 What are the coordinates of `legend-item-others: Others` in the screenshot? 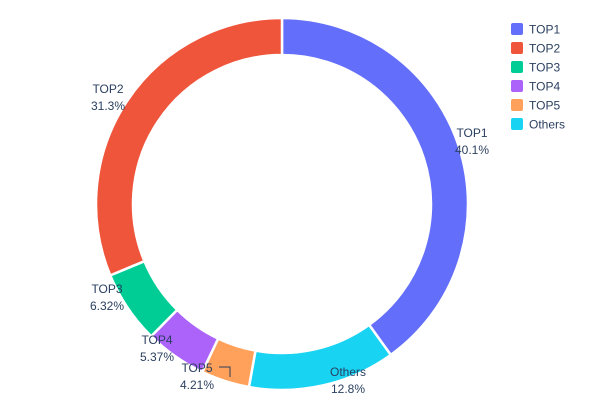 It's located at (538, 125).